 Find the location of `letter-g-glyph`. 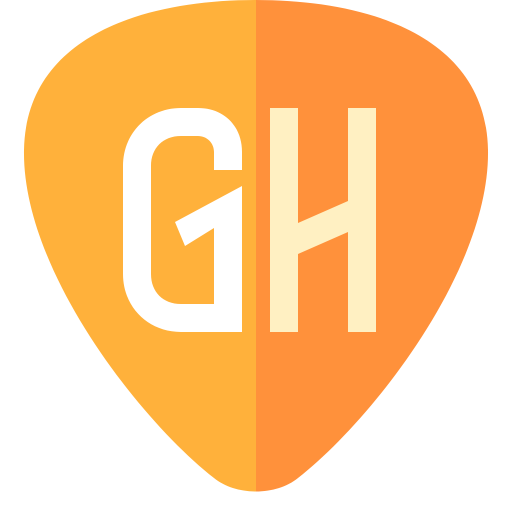

letter-g-glyph is located at coordinates (182, 220).